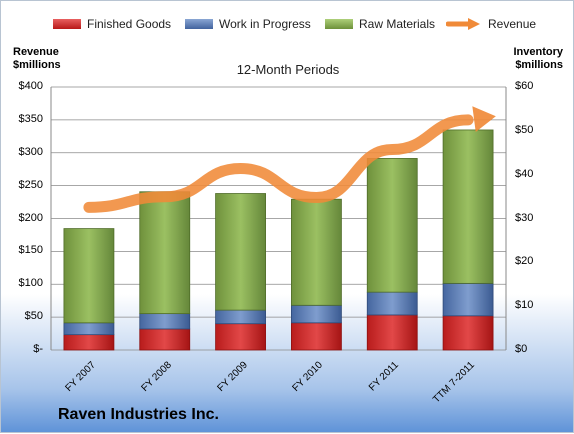  What do you see at coordinates (524, 129) in the screenshot?
I see `right-tick-label: $50` at bounding box center [524, 129].